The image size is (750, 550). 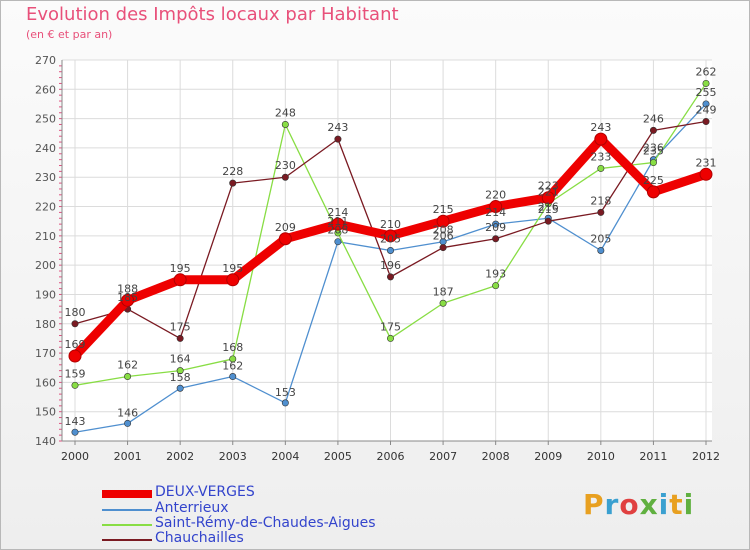 What do you see at coordinates (390, 224) in the screenshot?
I see `data-label: 210` at bounding box center [390, 224].